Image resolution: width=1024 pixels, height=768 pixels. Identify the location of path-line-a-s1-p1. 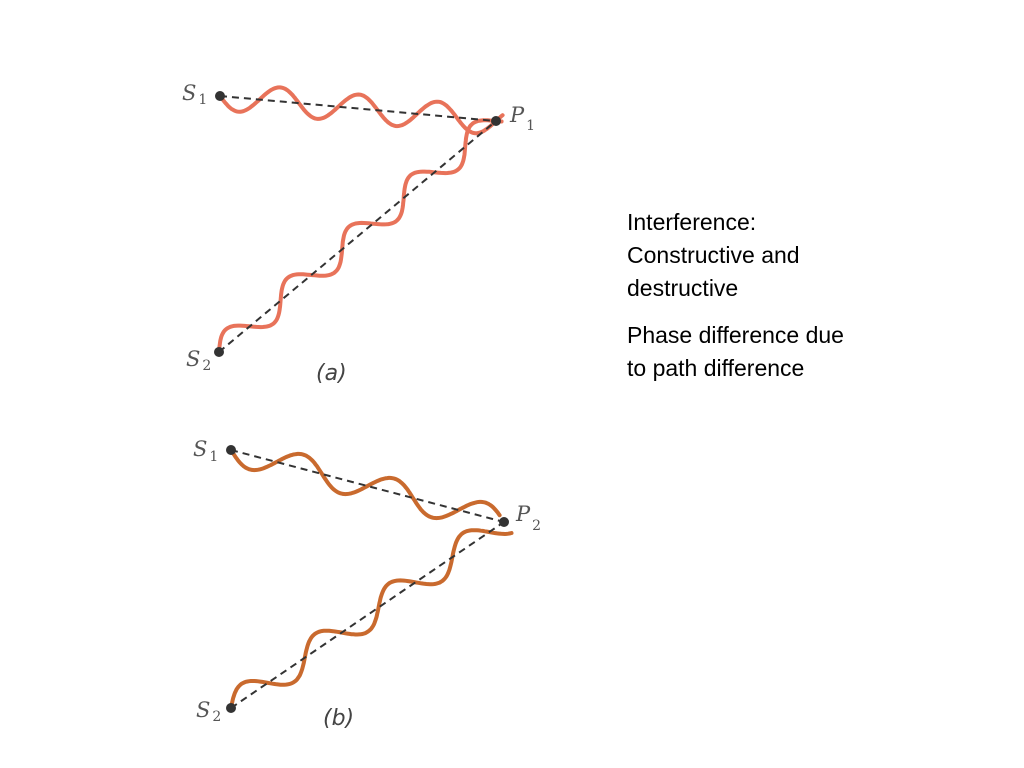
(358, 108).